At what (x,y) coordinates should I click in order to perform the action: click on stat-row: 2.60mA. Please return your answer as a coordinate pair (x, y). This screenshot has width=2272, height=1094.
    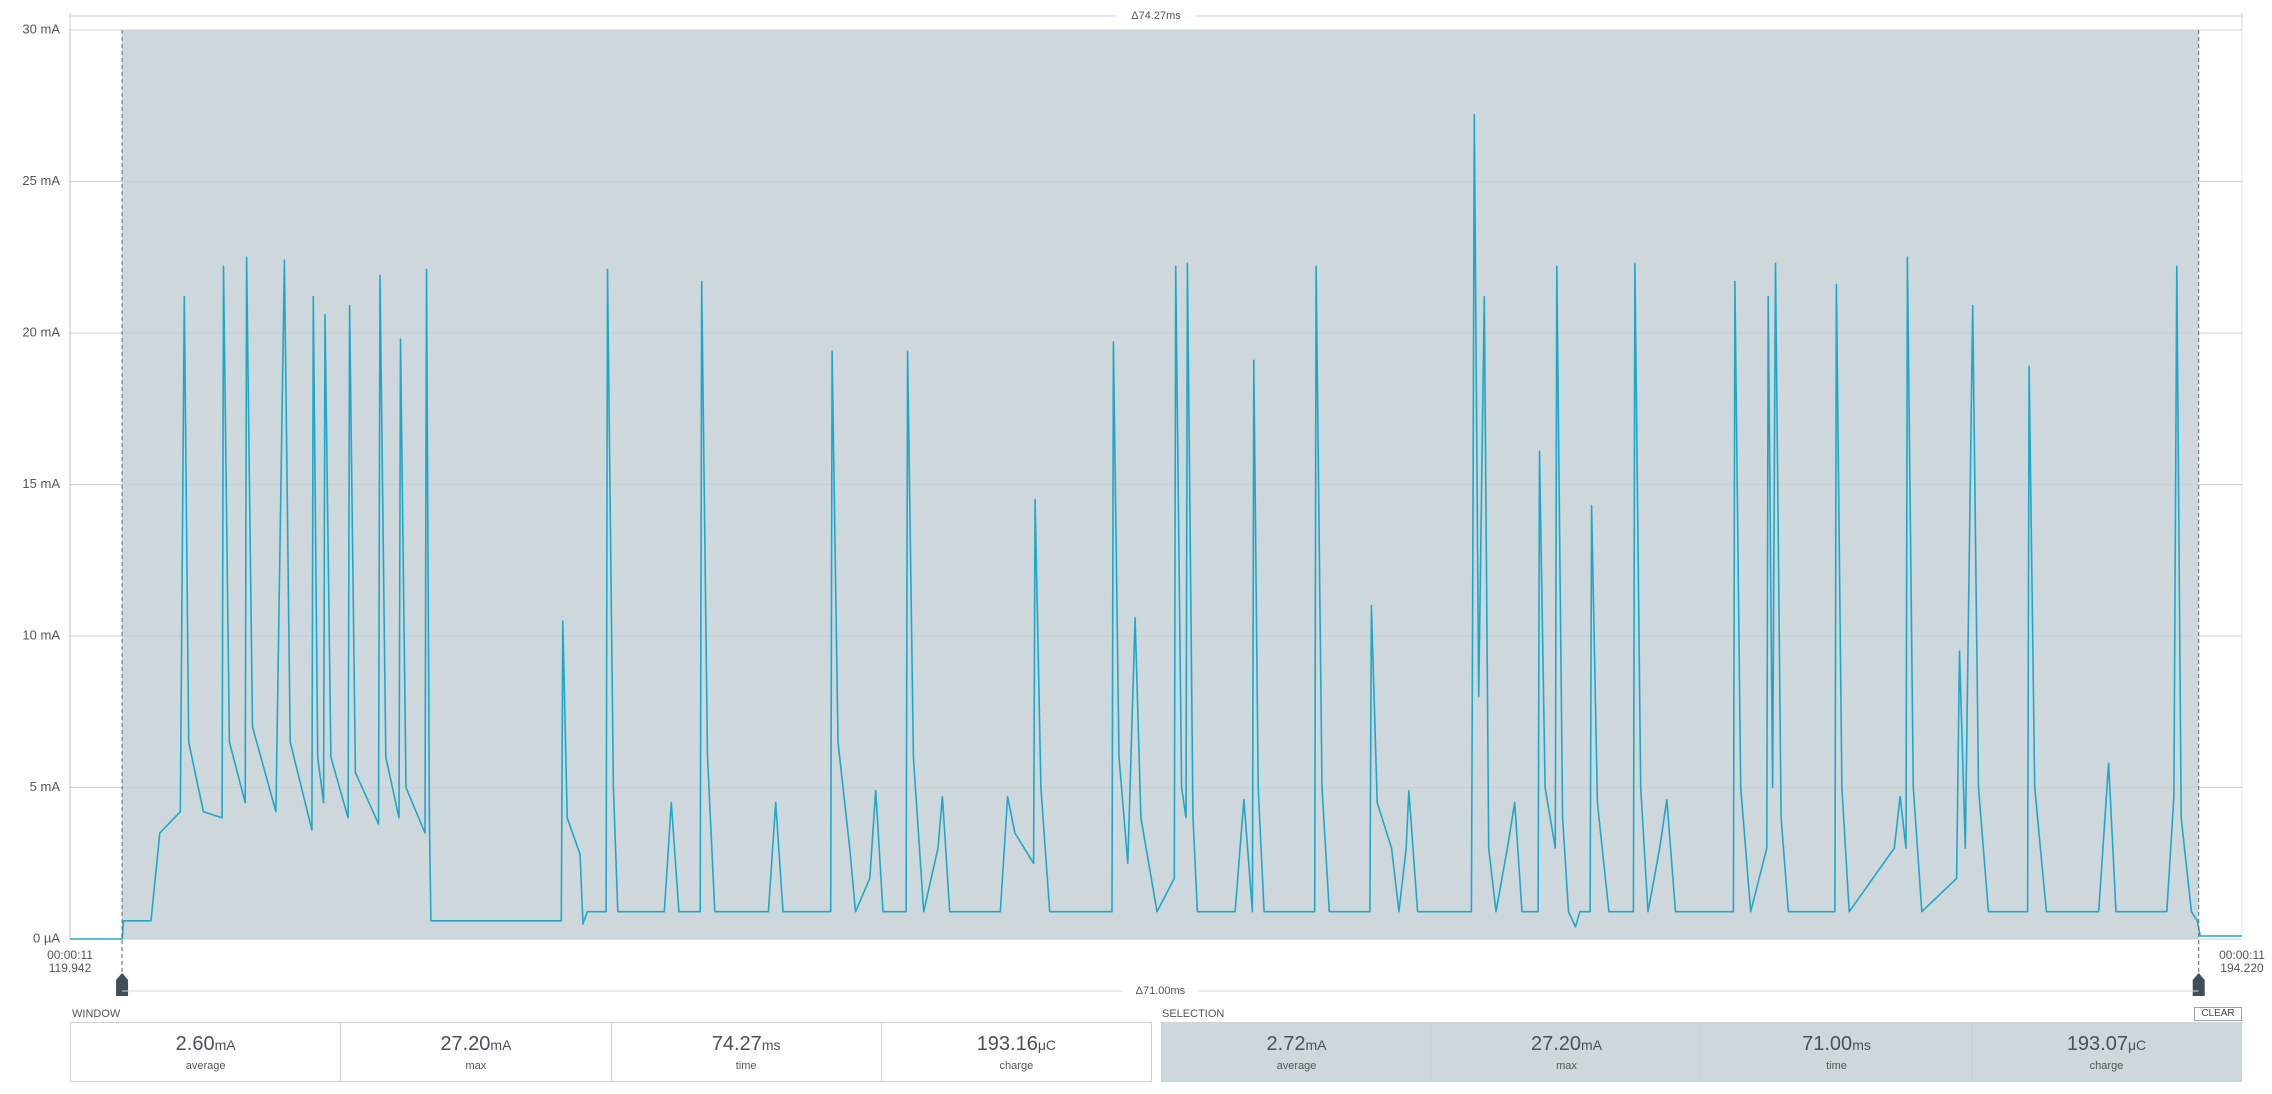
    Looking at the image, I should click on (206, 1044).